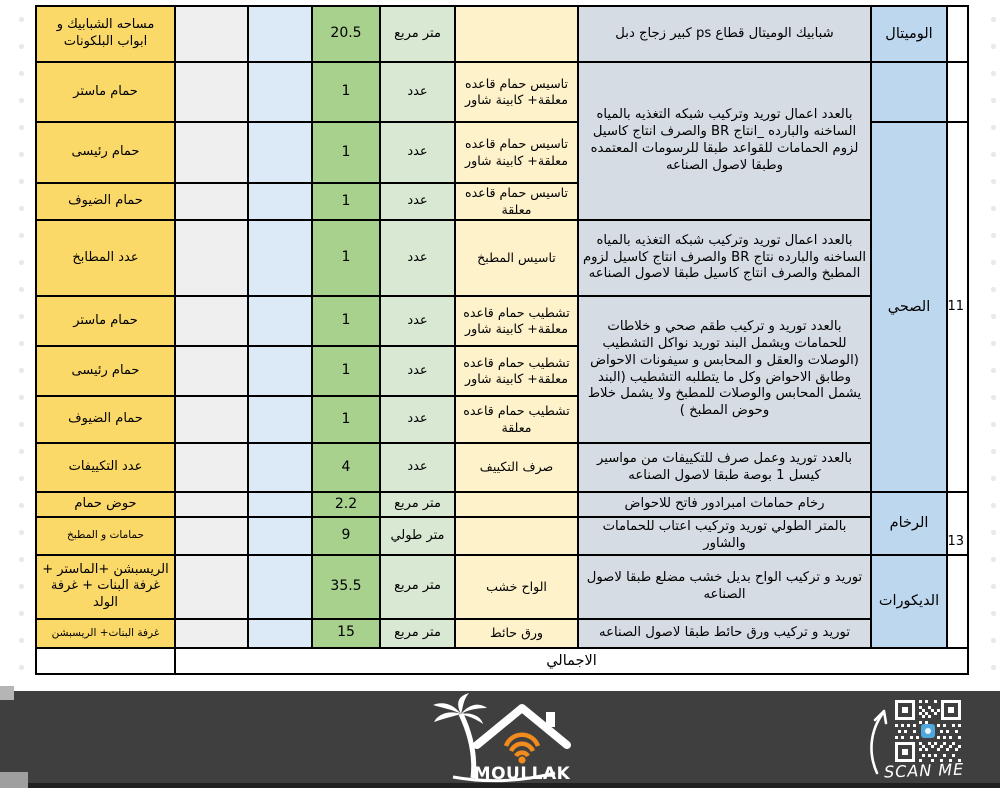 This screenshot has height=788, width=1000. What do you see at coordinates (516, 419) in the screenshot?
I see `sub-desc-cell: تشطيب حمام قاعده معلقة` at bounding box center [516, 419].